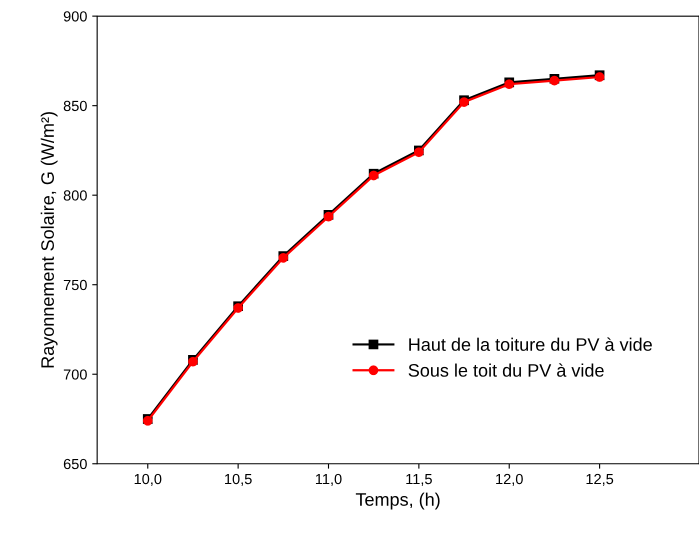  I want to click on legend-label: Haut de la toiture du PV à vide, so click(530, 344).